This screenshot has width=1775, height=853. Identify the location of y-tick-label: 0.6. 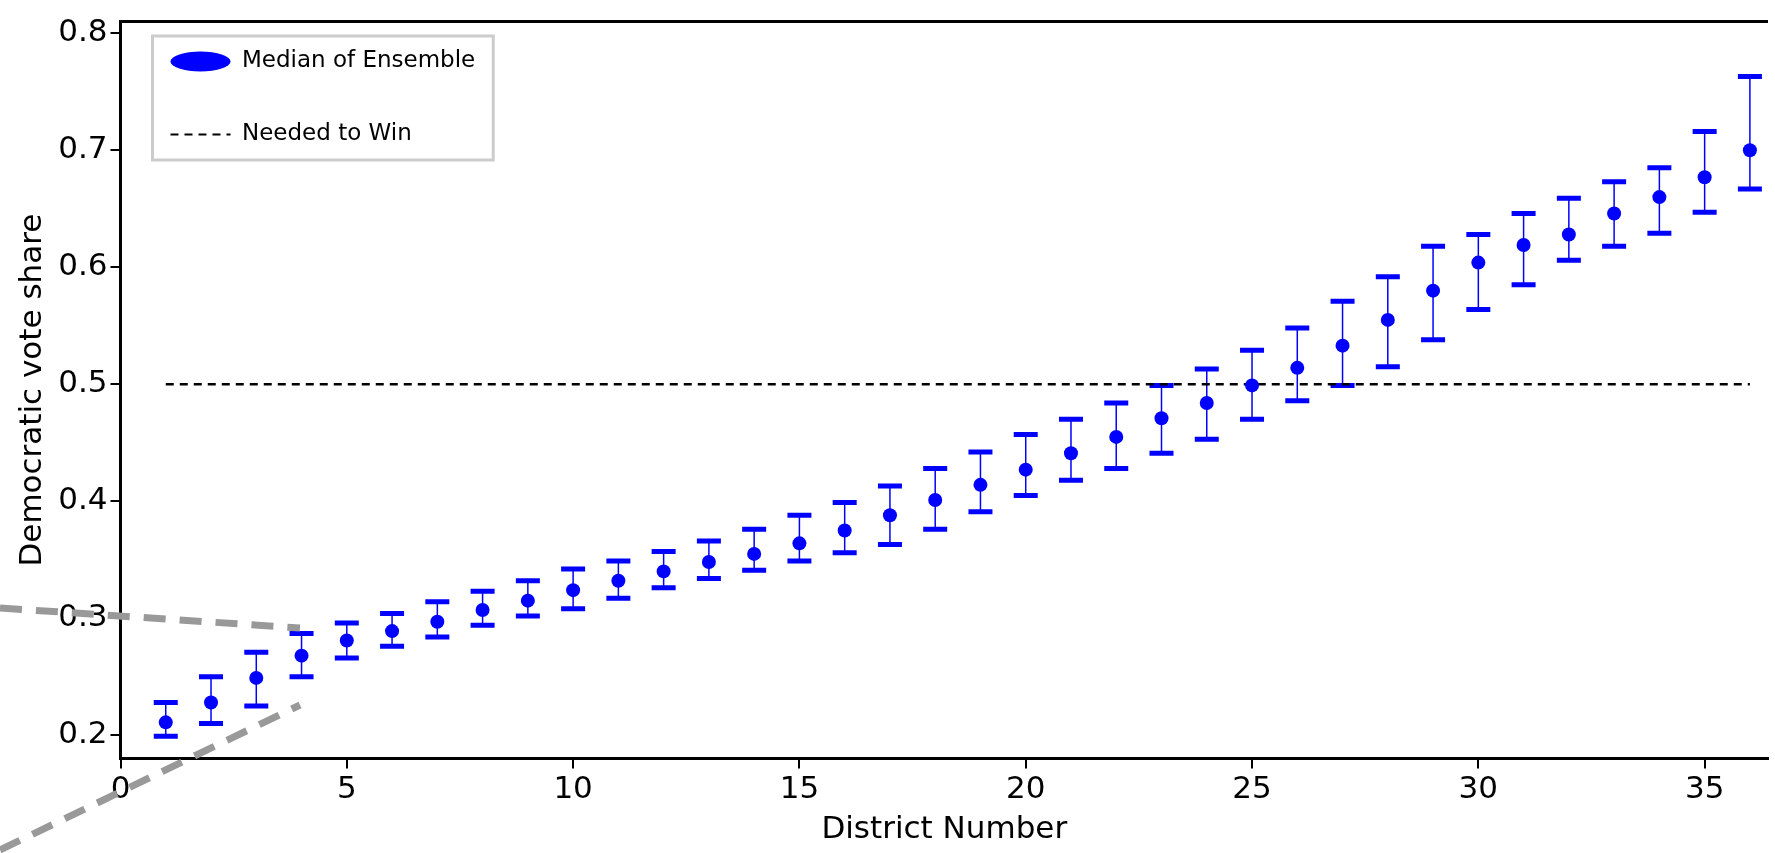
(83, 264).